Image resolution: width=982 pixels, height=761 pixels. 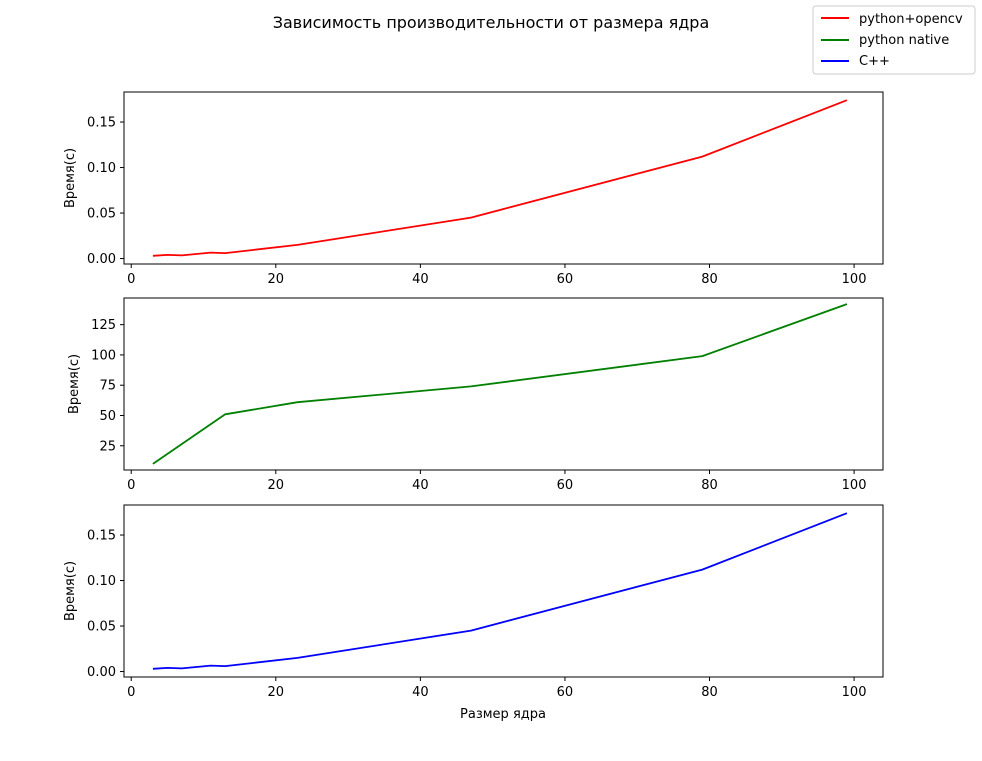 What do you see at coordinates (103, 355) in the screenshot?
I see `y-tick-label: 100` at bounding box center [103, 355].